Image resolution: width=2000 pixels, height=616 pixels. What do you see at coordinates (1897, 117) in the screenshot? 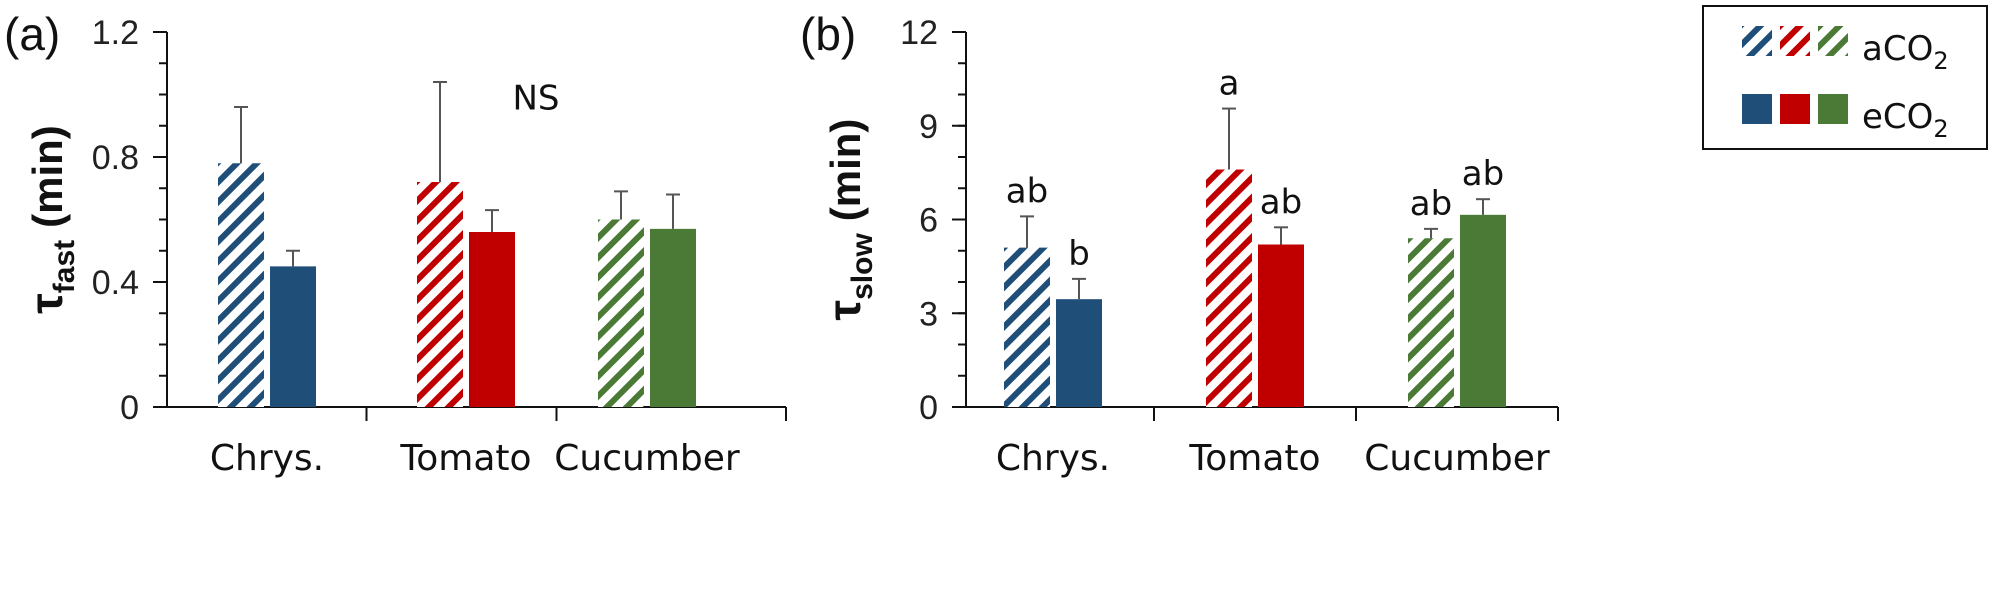
I see `legend-label-text: eCO` at bounding box center [1897, 117].